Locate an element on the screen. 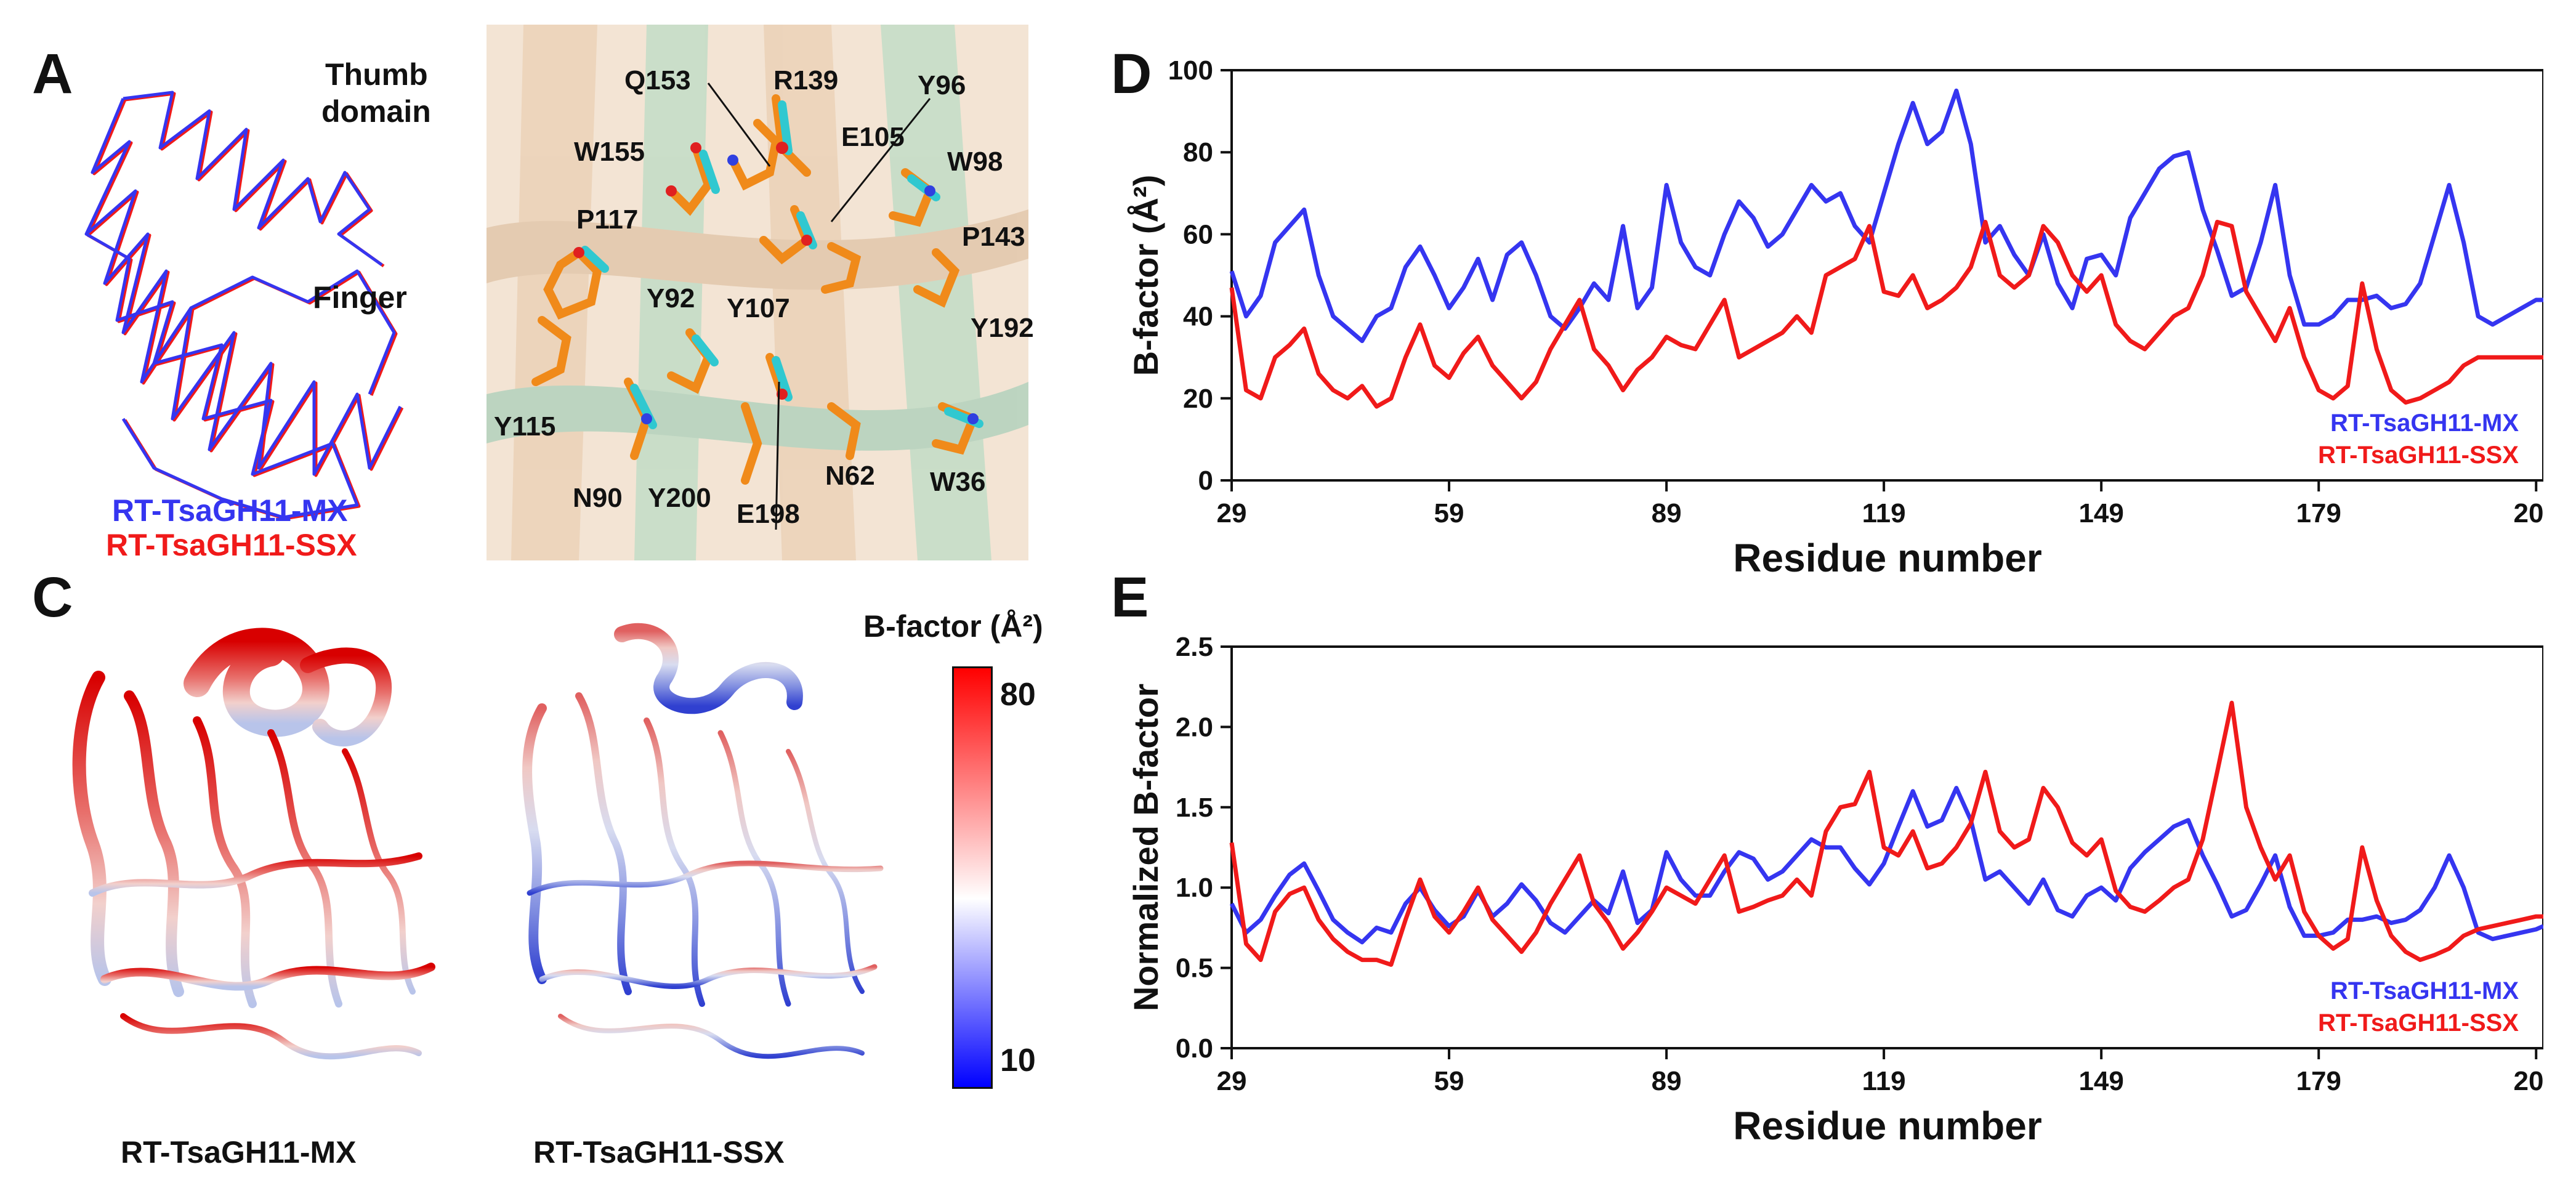  y-tick-label: 40 is located at coordinates (1198, 317).